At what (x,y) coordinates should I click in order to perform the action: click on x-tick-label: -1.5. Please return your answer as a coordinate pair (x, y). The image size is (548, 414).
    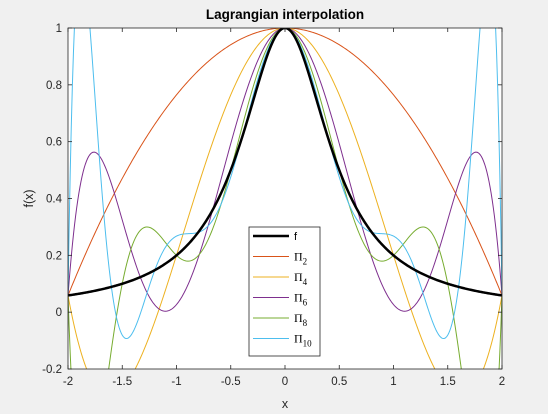
    Looking at the image, I should click on (122, 382).